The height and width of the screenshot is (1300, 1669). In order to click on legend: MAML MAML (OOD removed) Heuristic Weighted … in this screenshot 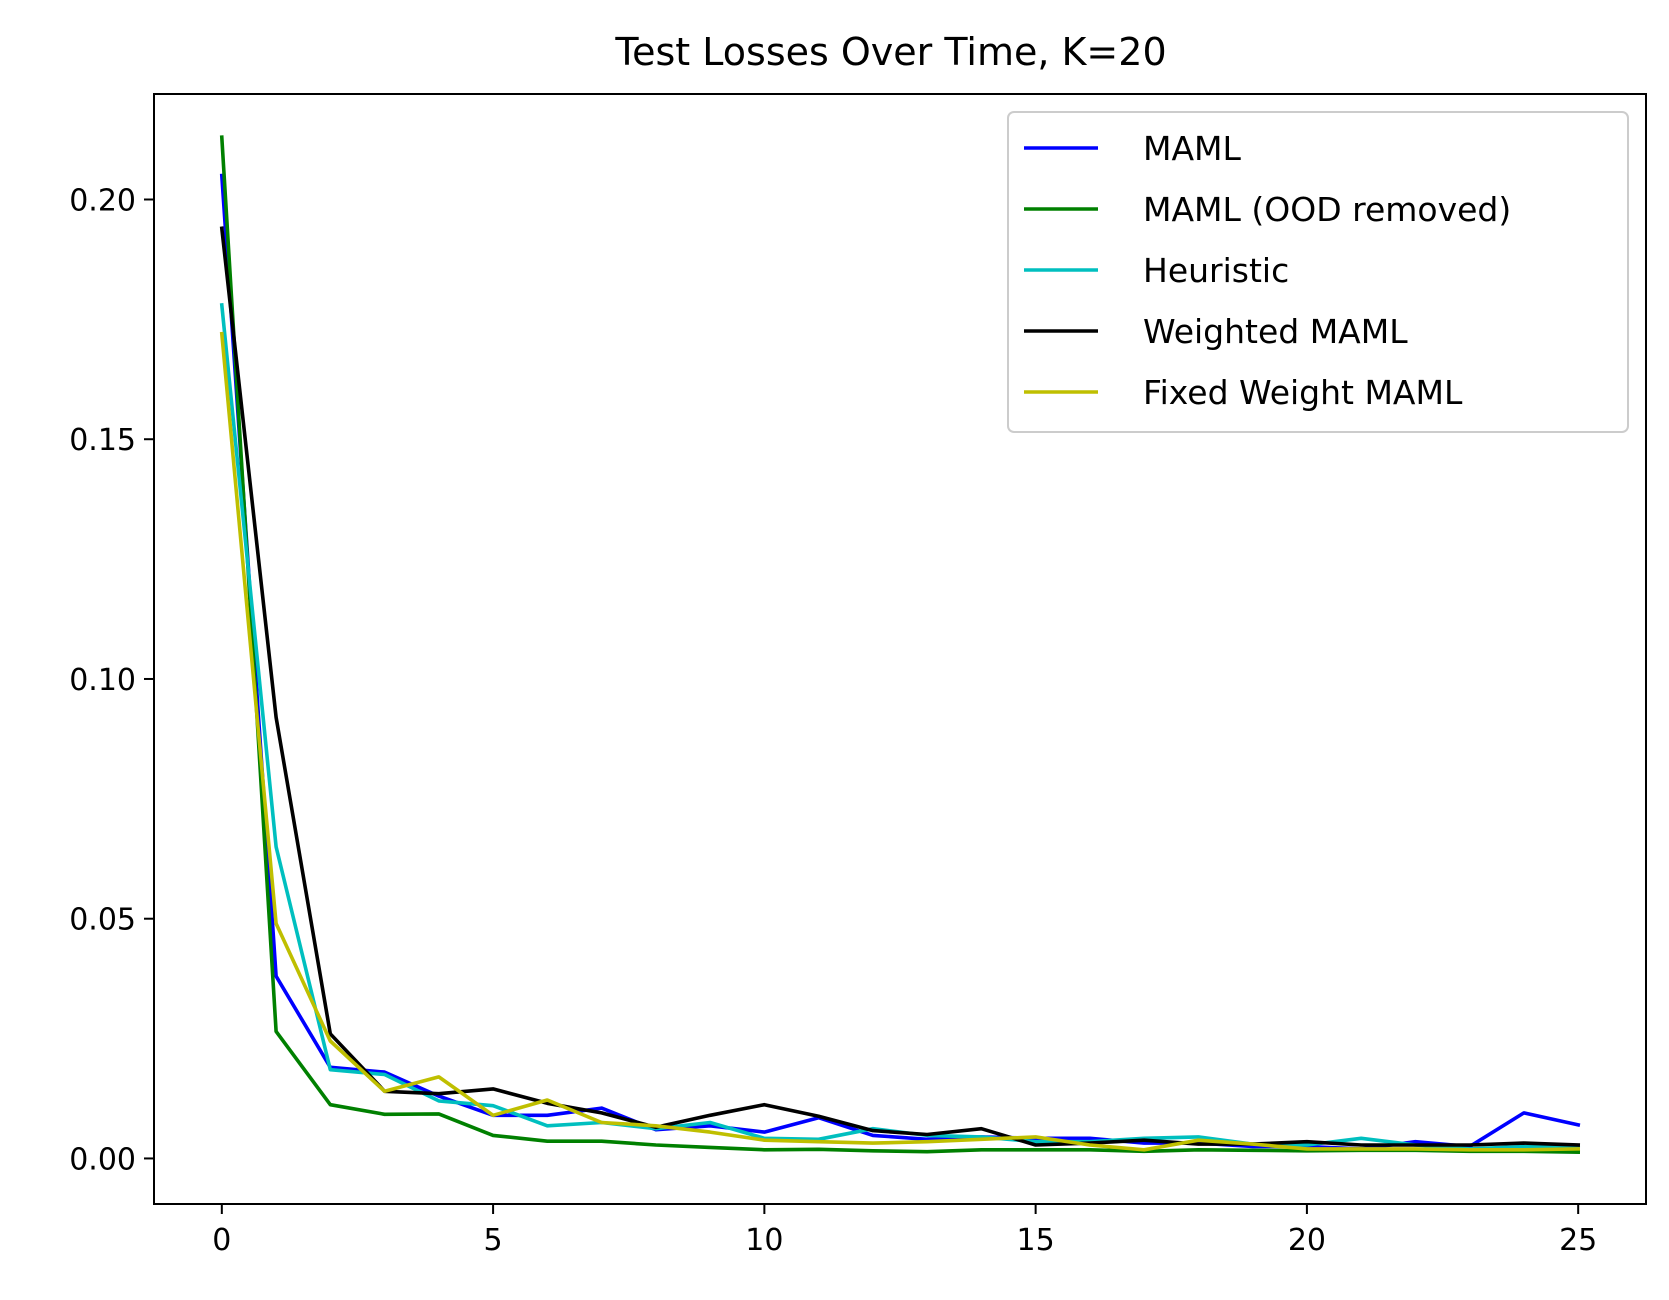, I will do `click(1318, 272)`.